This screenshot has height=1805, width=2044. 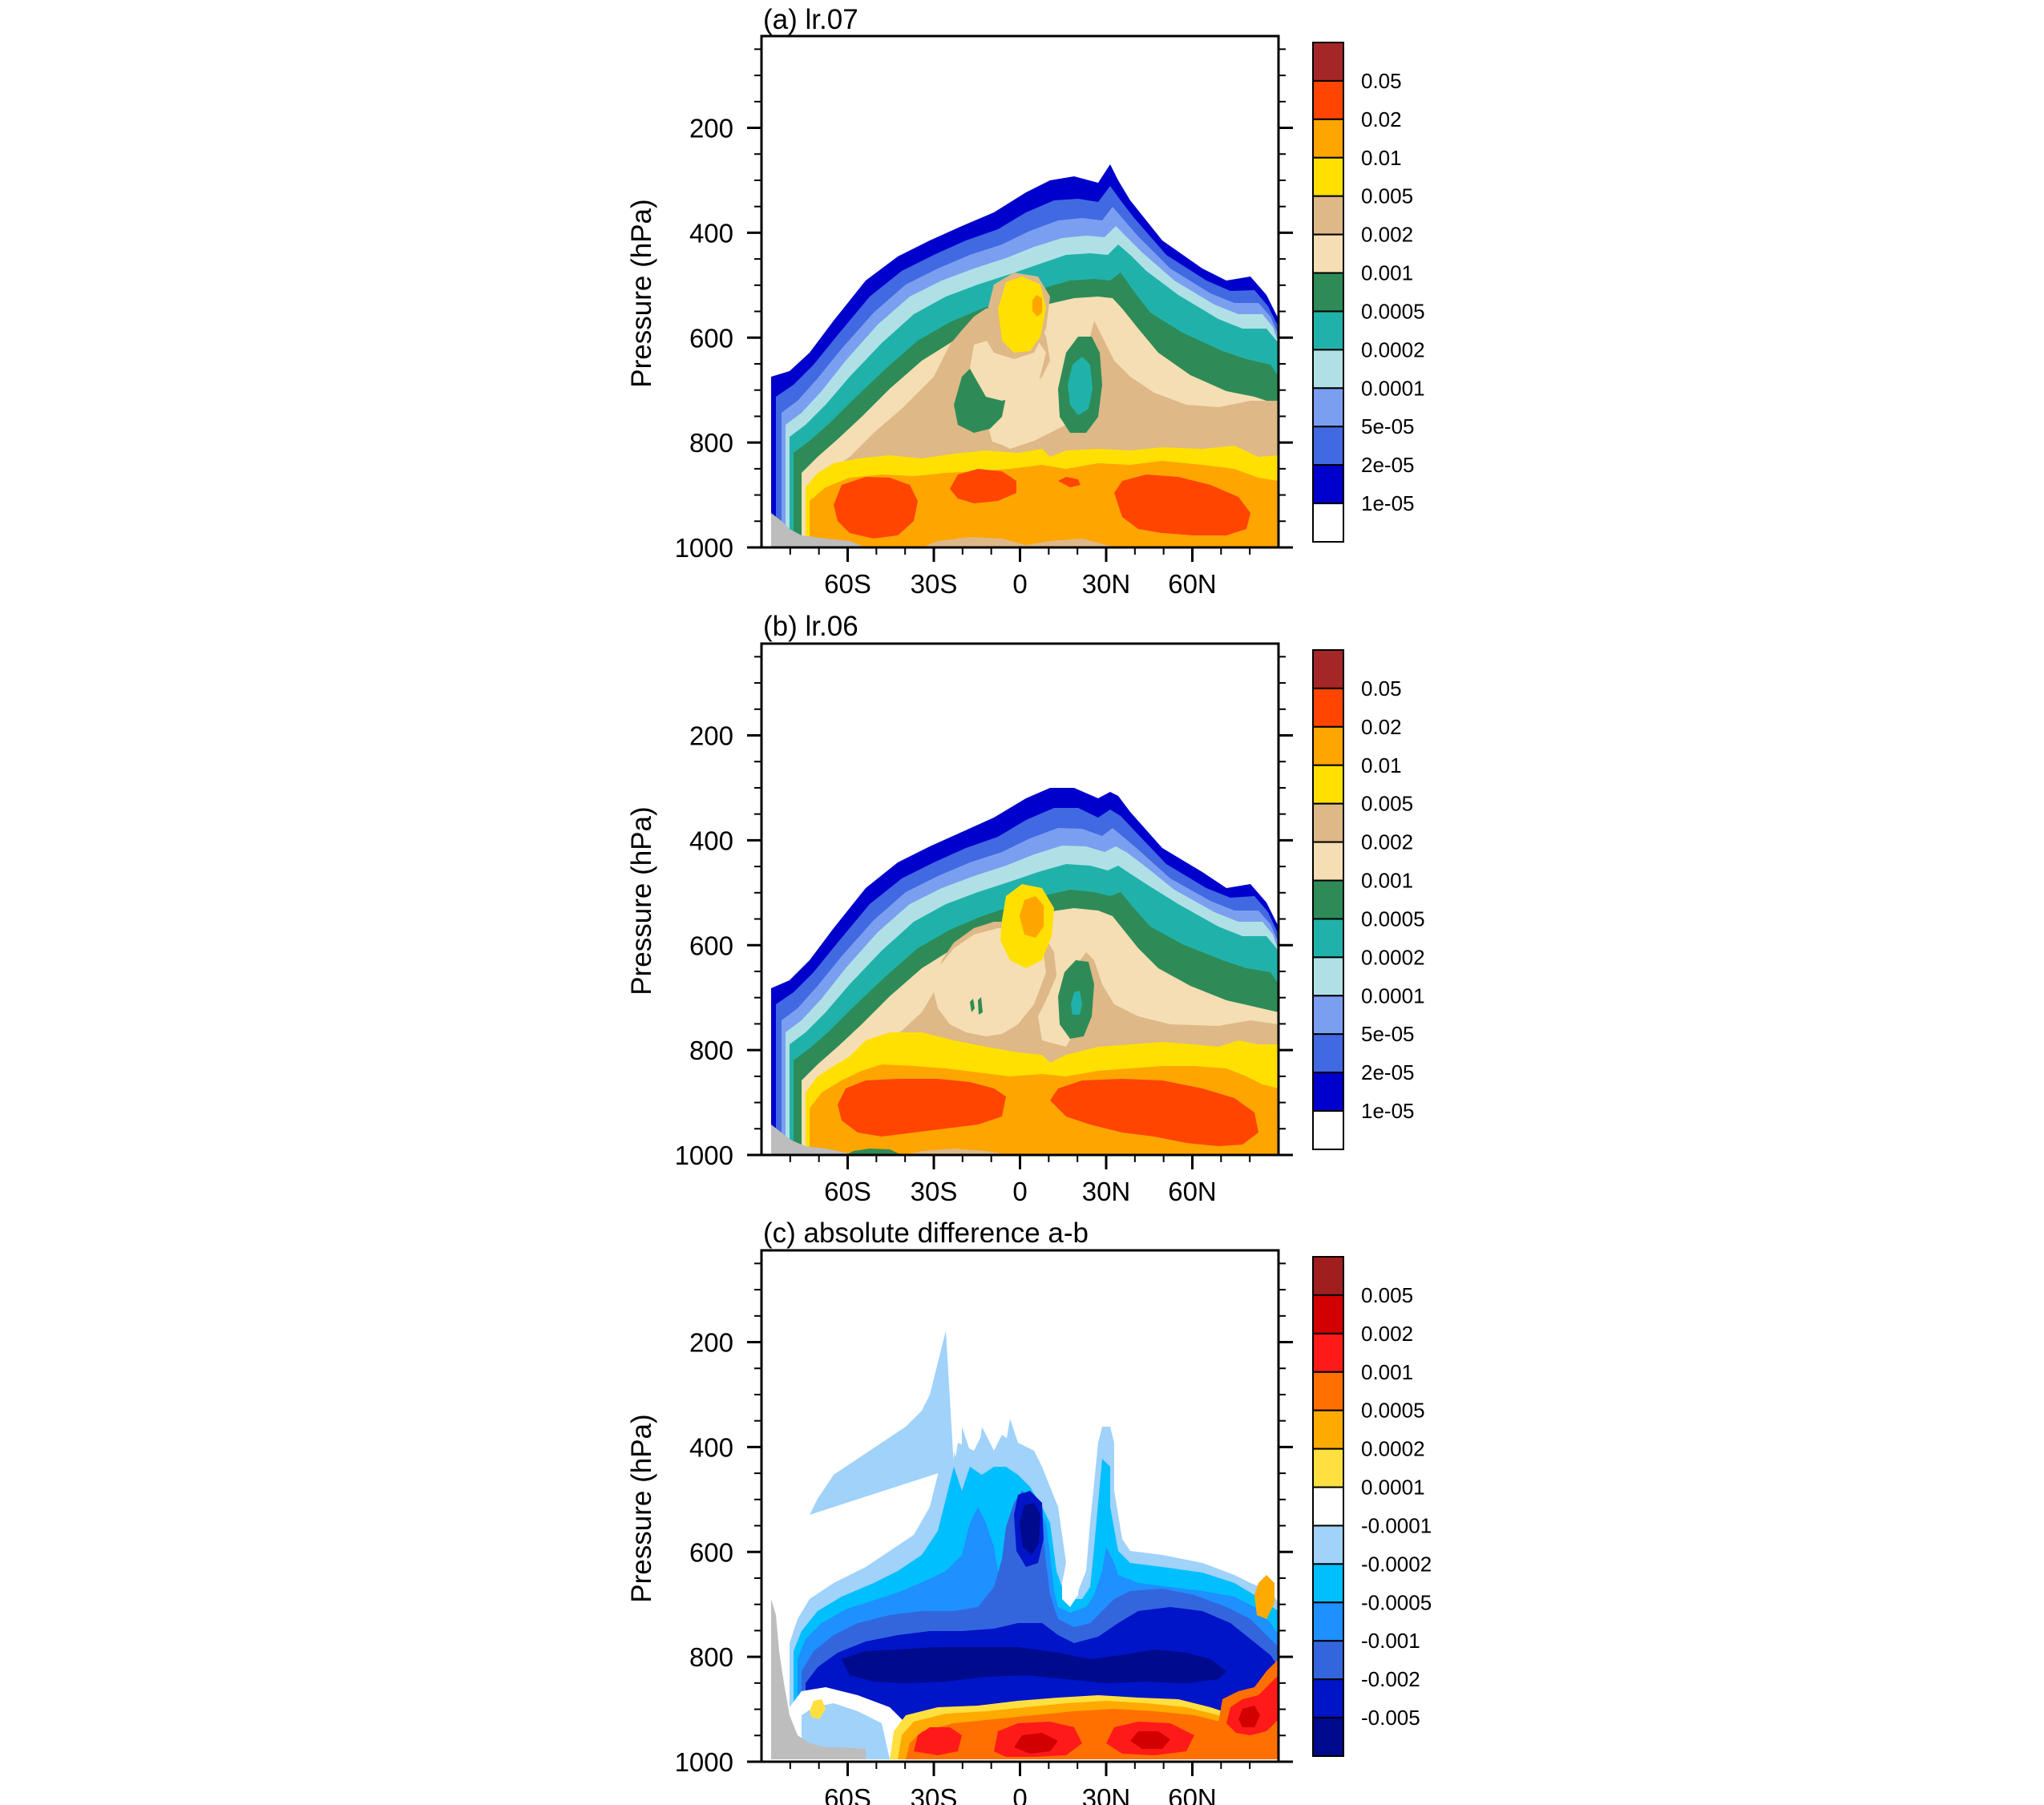 I want to click on x-tick-label: 30S, so click(x=934, y=1191).